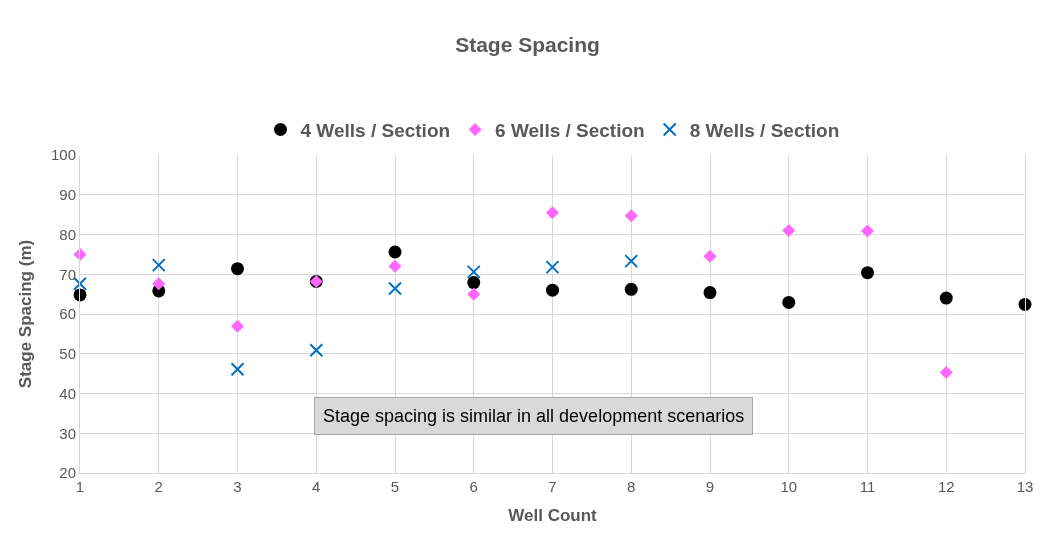  What do you see at coordinates (67, 234) in the screenshot?
I see `y-tick-label: 80` at bounding box center [67, 234].